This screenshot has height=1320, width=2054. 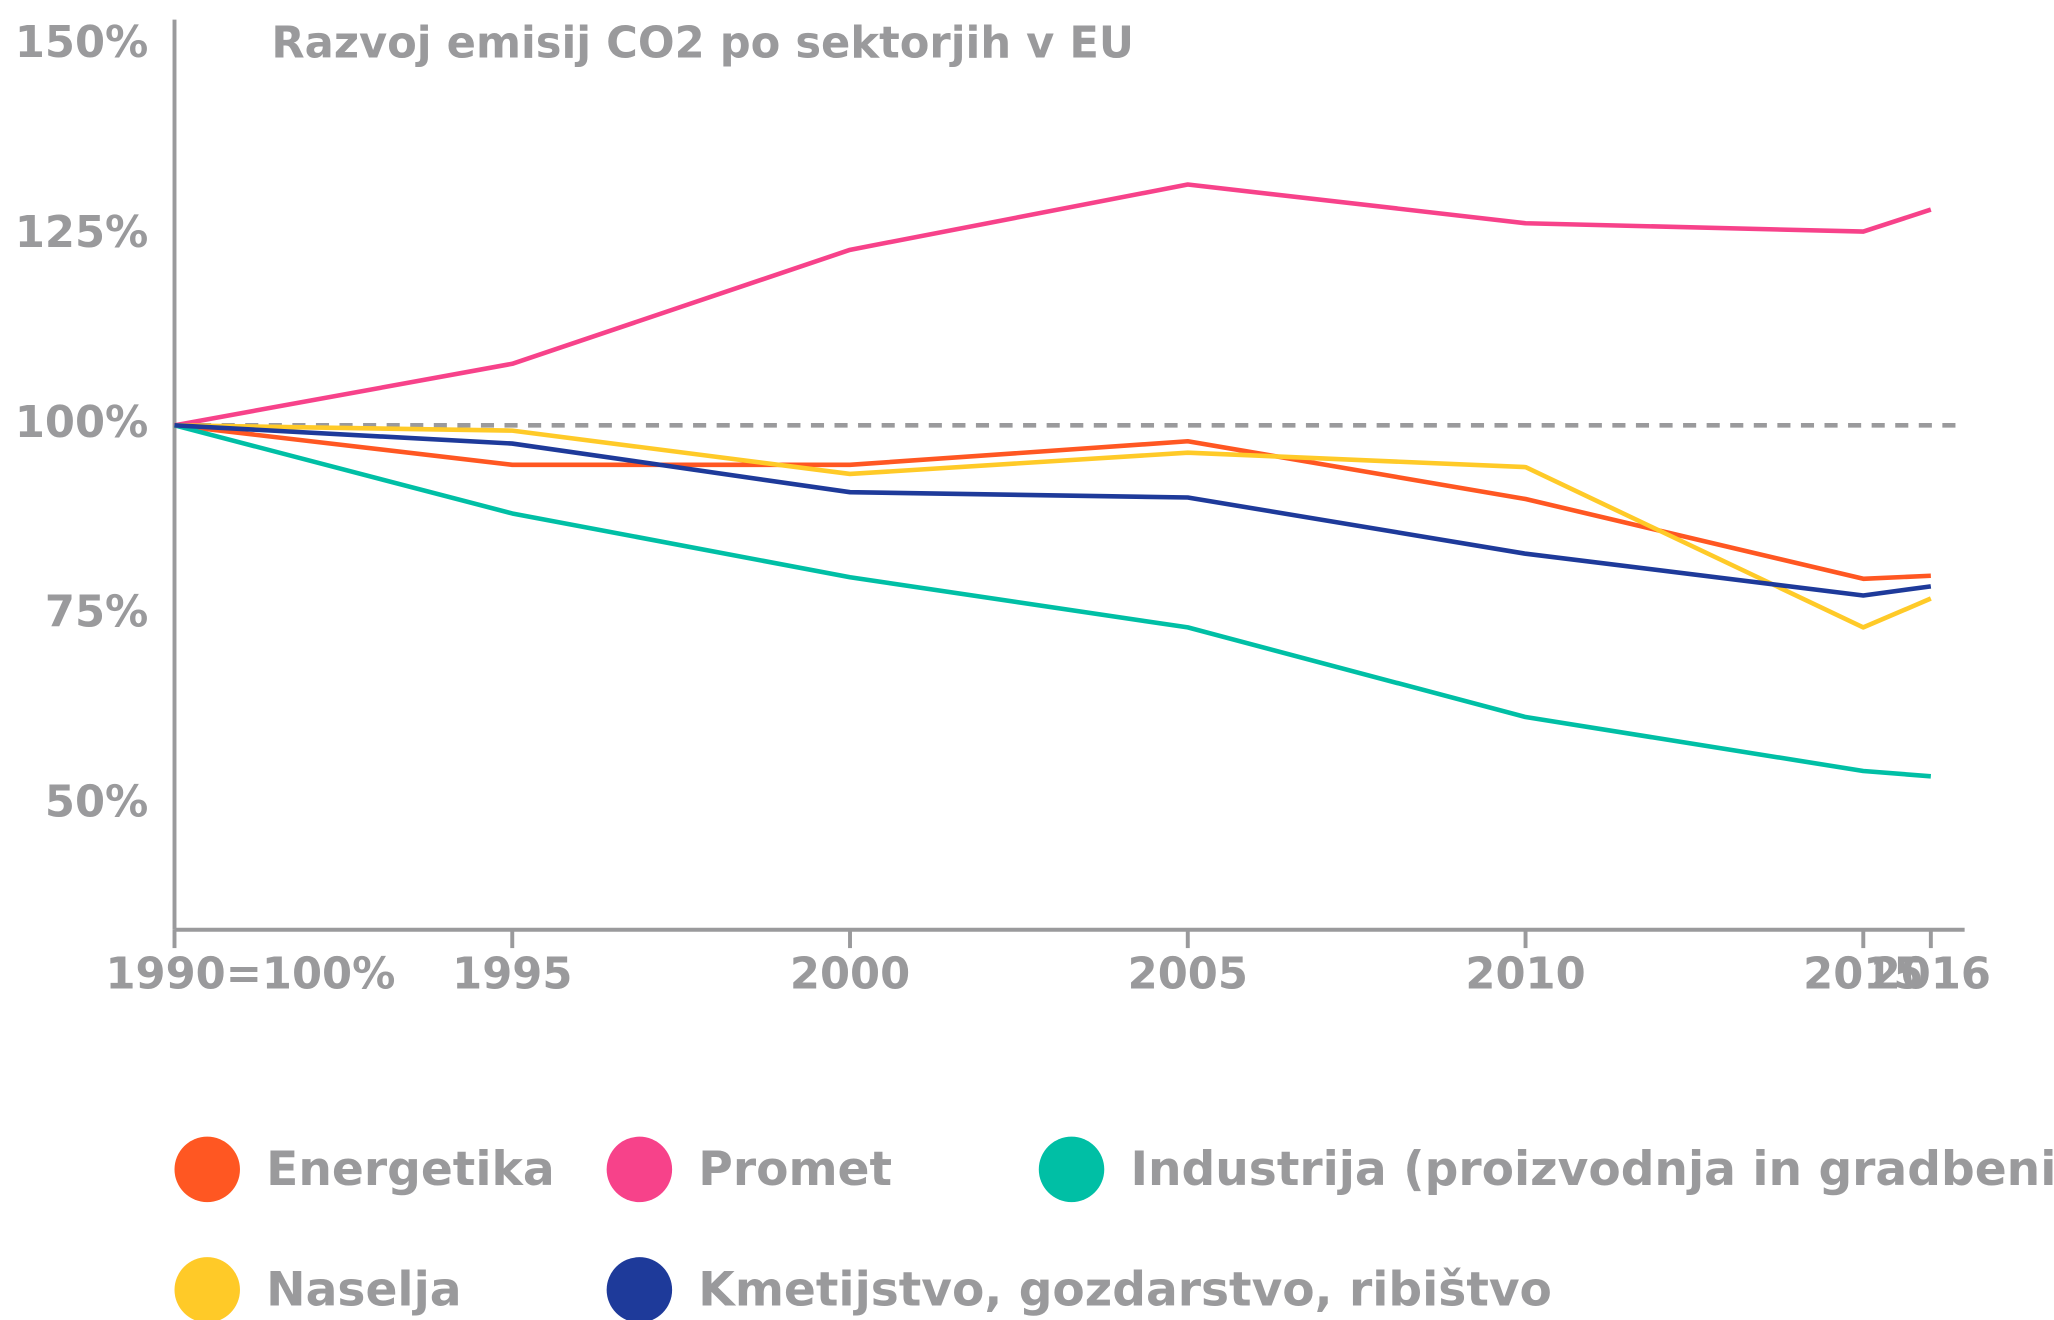 What do you see at coordinates (850, 974) in the screenshot?
I see `x-tick-label: 2000` at bounding box center [850, 974].